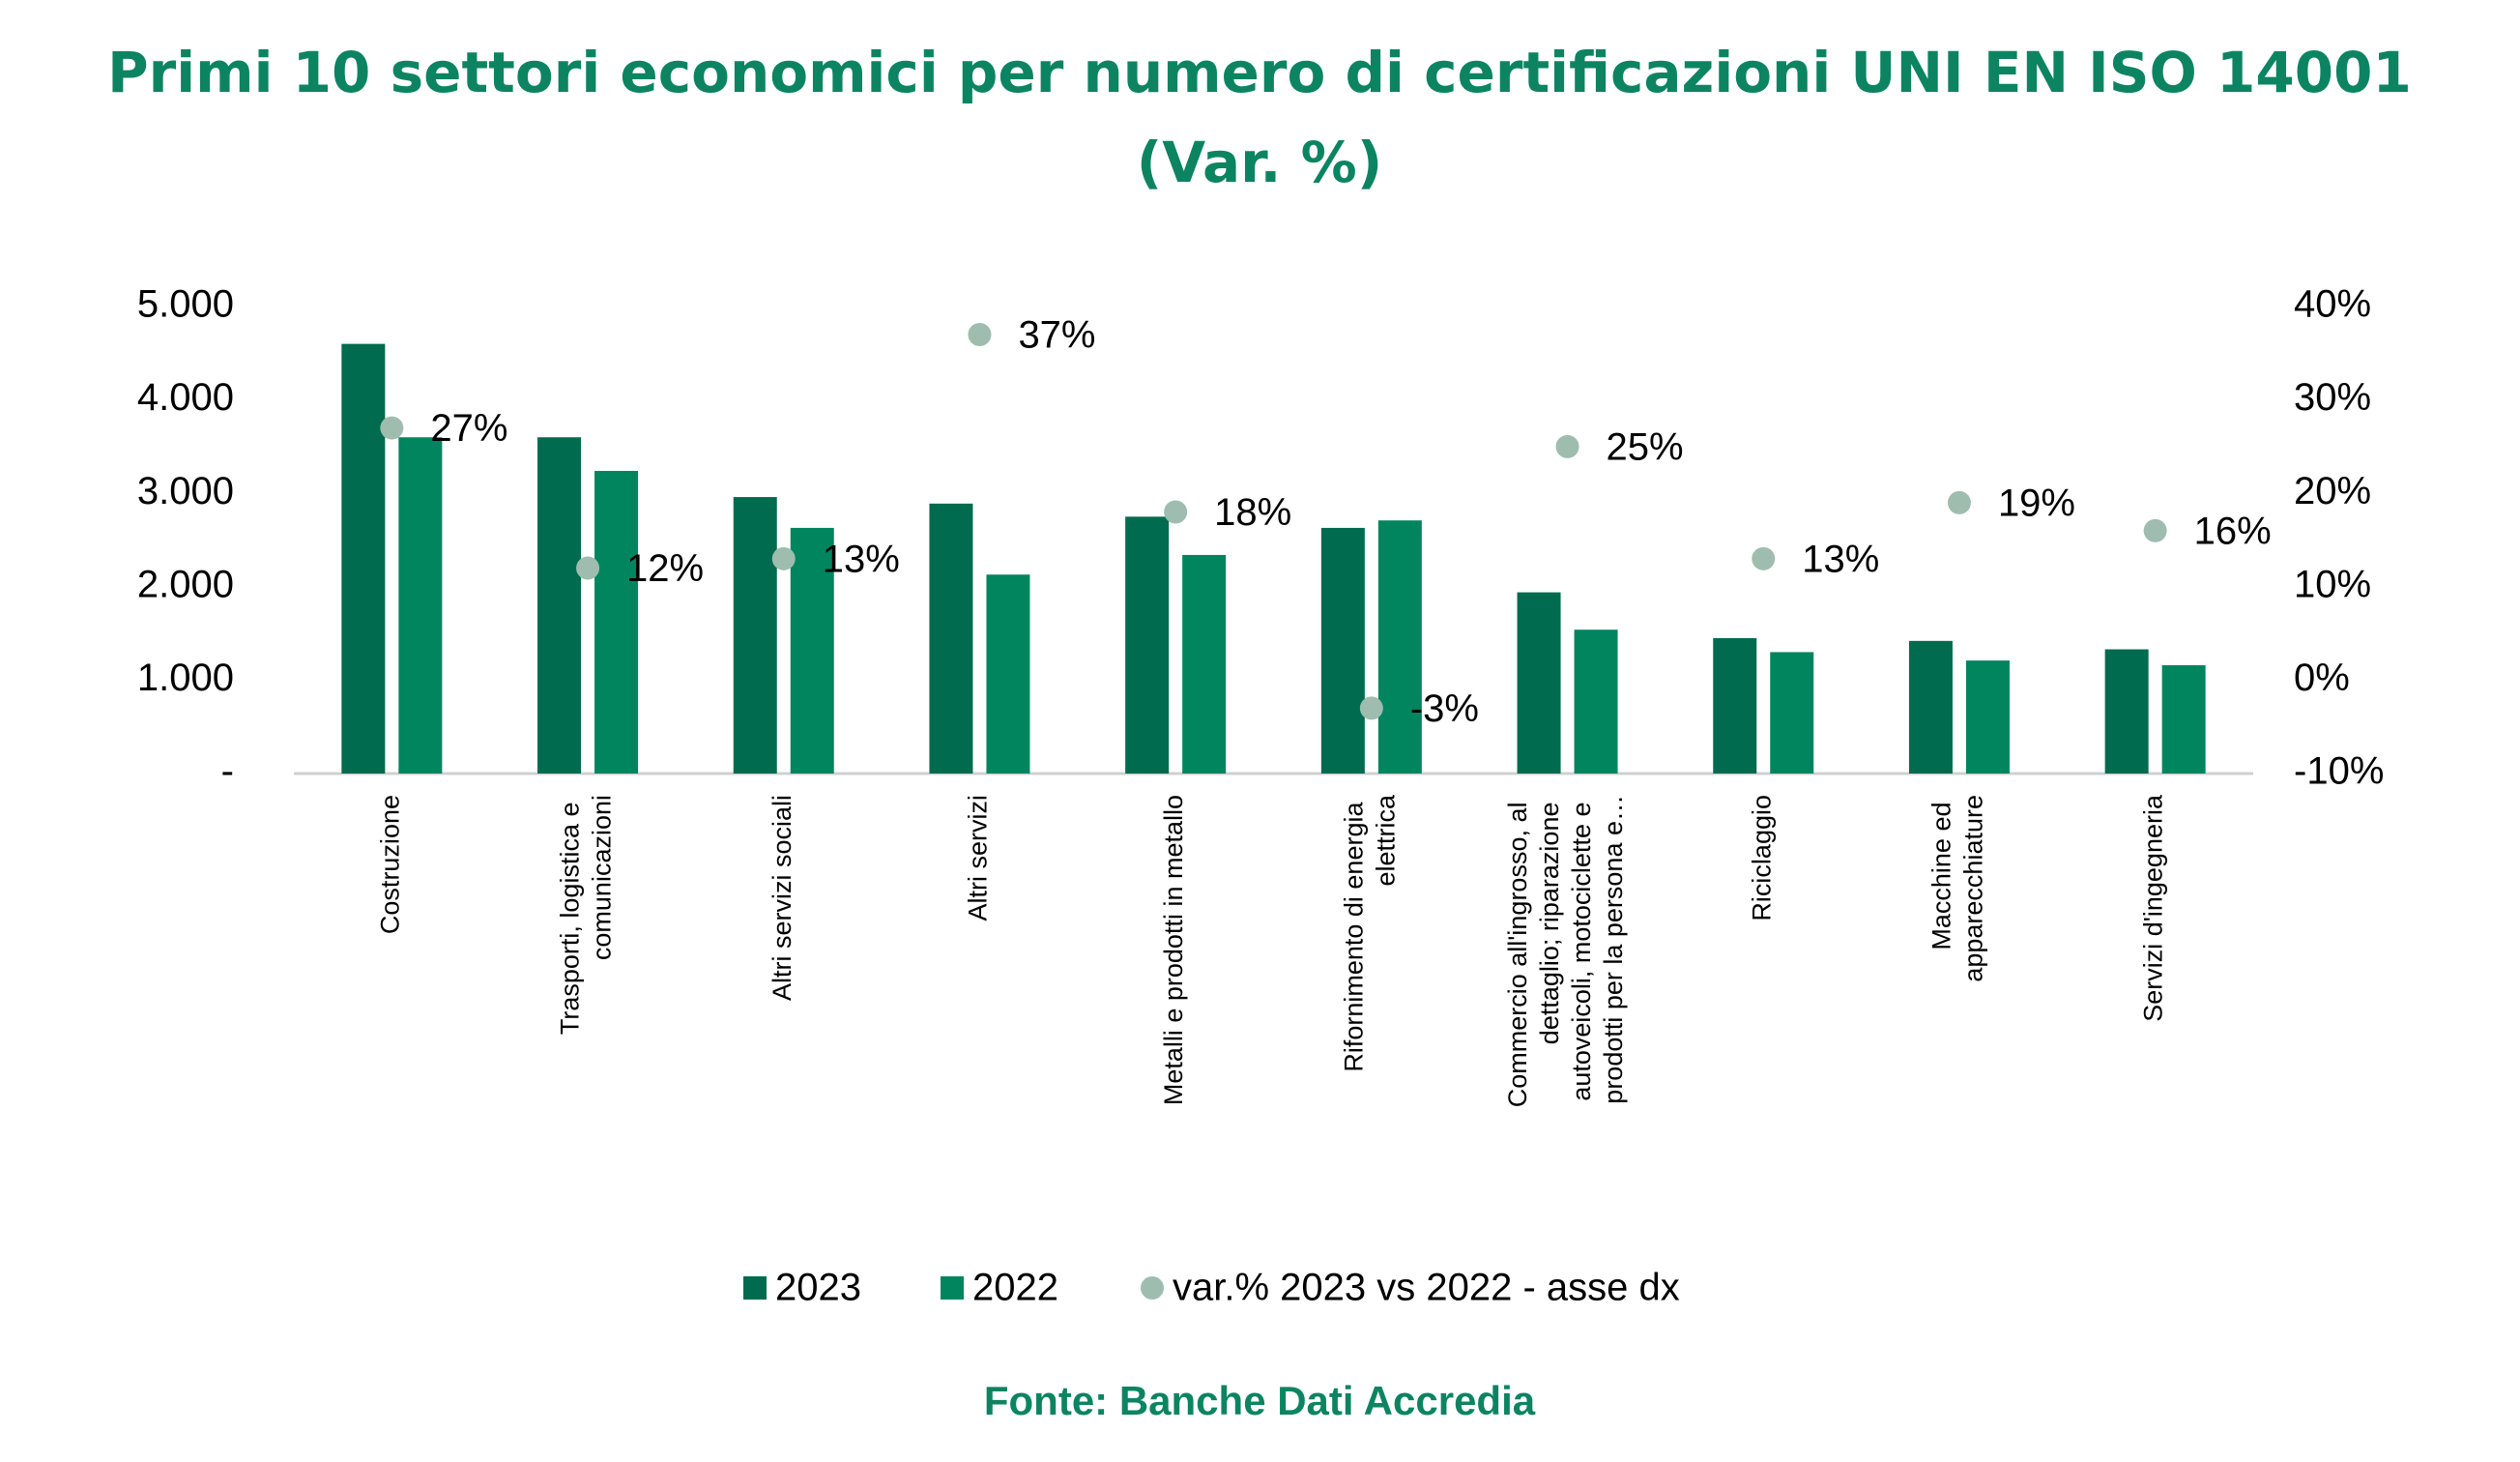 This screenshot has height=1462, width=2520. I want to click on y-tick-label: 3.000, so click(186, 491).